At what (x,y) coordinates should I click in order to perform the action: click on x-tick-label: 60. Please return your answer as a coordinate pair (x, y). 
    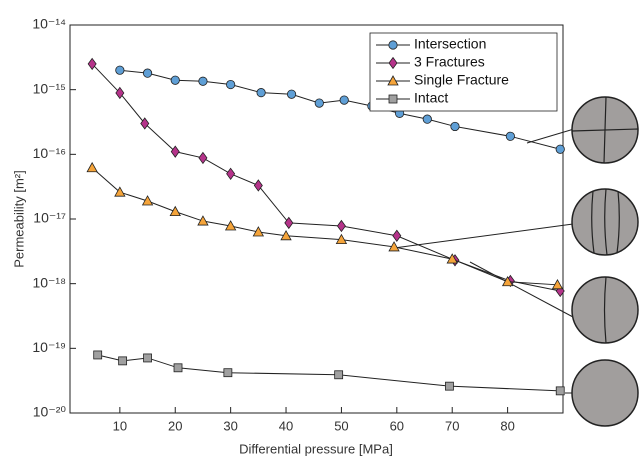
    Looking at the image, I should click on (397, 425).